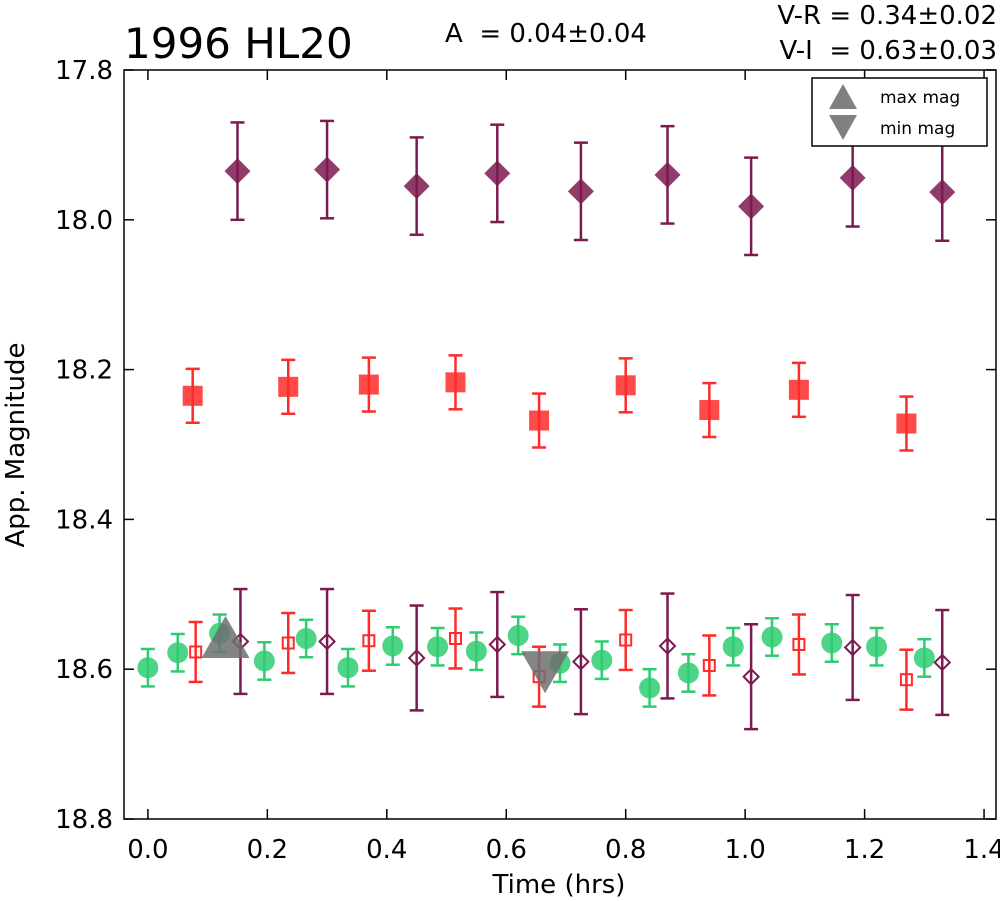 The height and width of the screenshot is (901, 1000). Describe the element at coordinates (238, 43) in the screenshot. I see `chart-title: 1996 HL20` at that location.